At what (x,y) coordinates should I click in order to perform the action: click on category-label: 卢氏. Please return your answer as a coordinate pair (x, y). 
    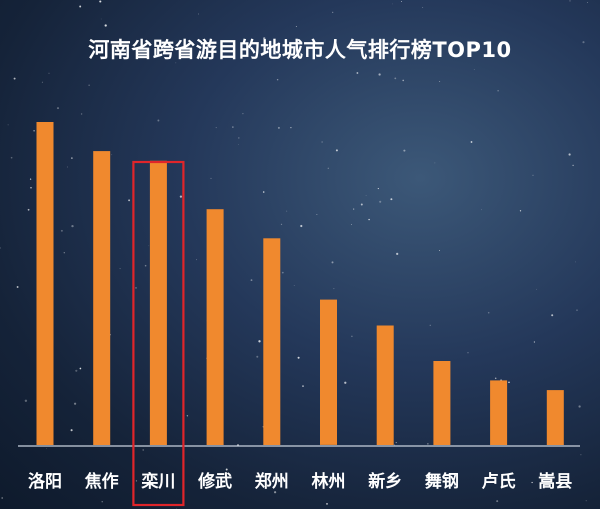
    Looking at the image, I should click on (499, 481).